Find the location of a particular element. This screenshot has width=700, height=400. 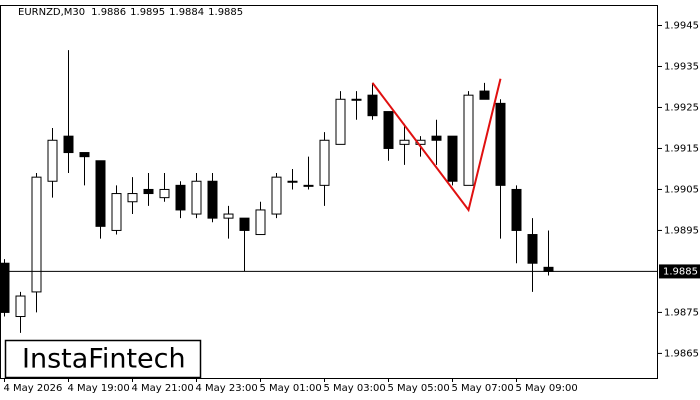

y-tick-label: 1.9895 is located at coordinates (681, 230).